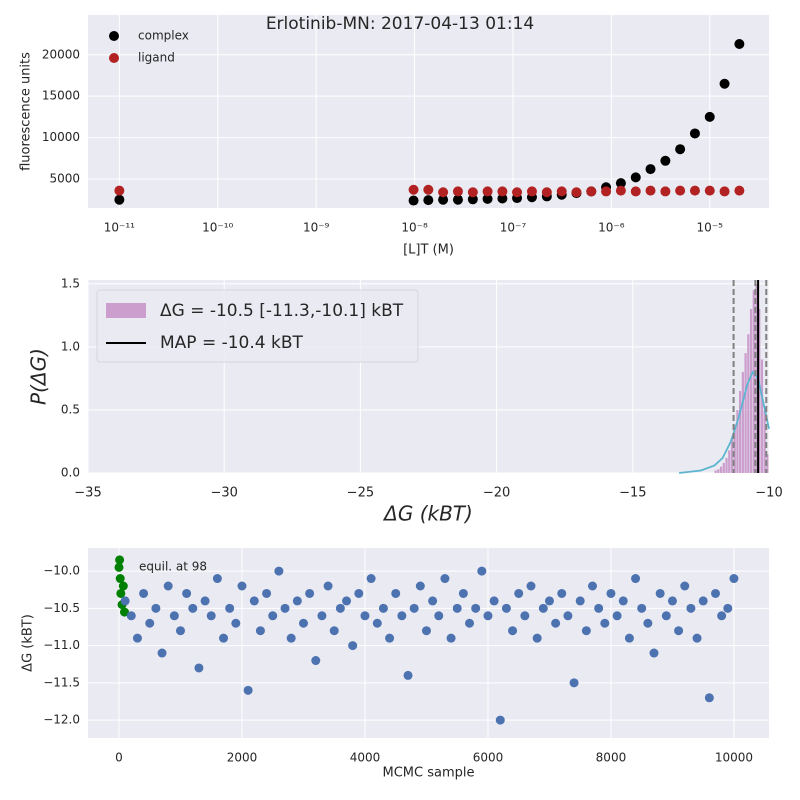 The width and height of the screenshot is (800, 800). I want to click on y-axis-label: fluorescence units, so click(26, 111).